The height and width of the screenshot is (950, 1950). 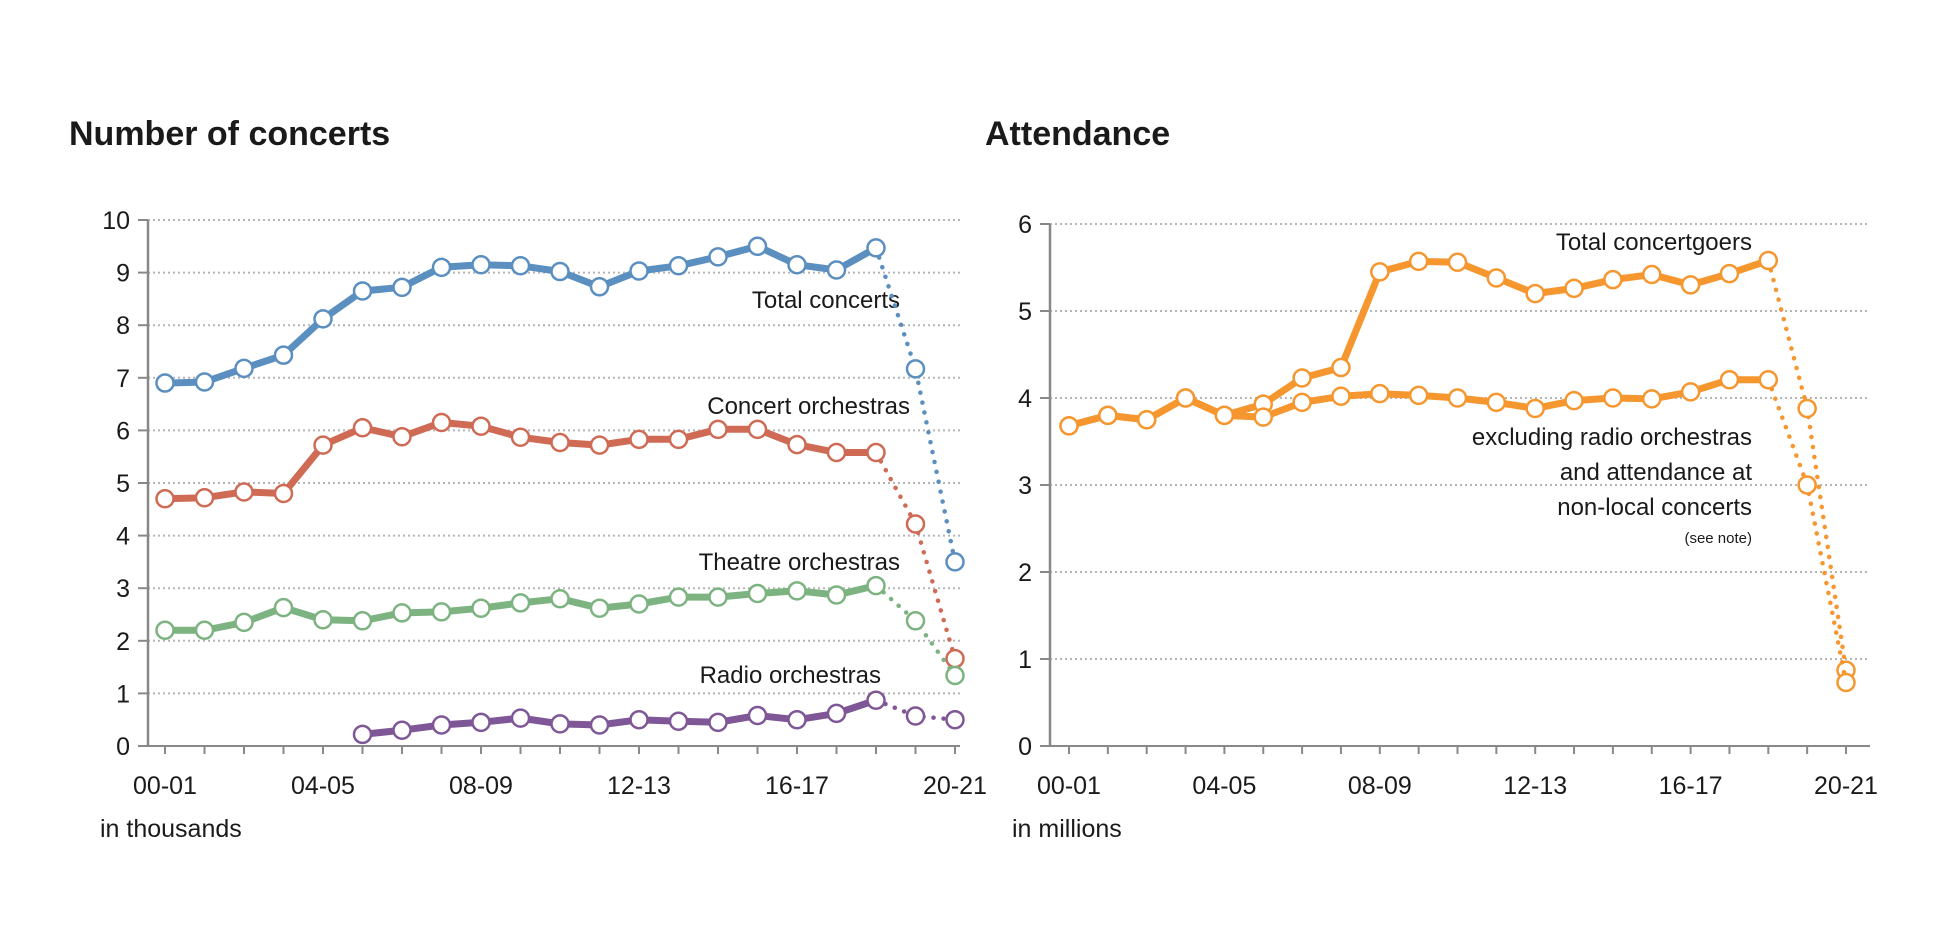 I want to click on series-label-total-concertgoers: Total concertgoers, so click(x=1654, y=242).